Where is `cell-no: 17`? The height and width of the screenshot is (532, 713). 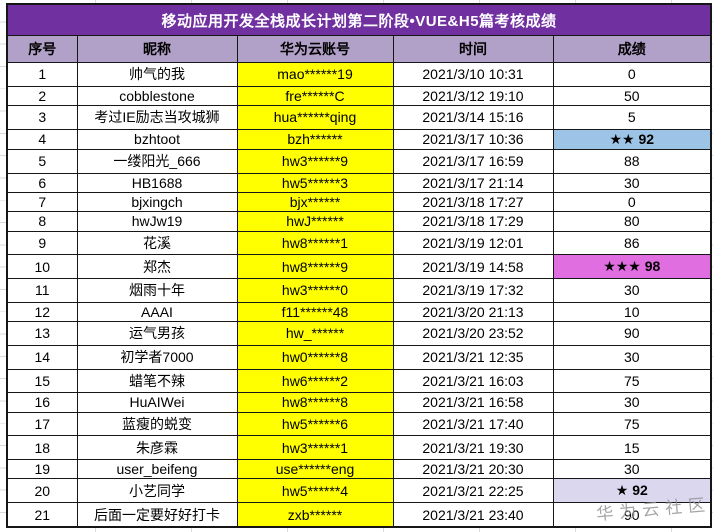
cell-no: 17 is located at coordinates (42, 424).